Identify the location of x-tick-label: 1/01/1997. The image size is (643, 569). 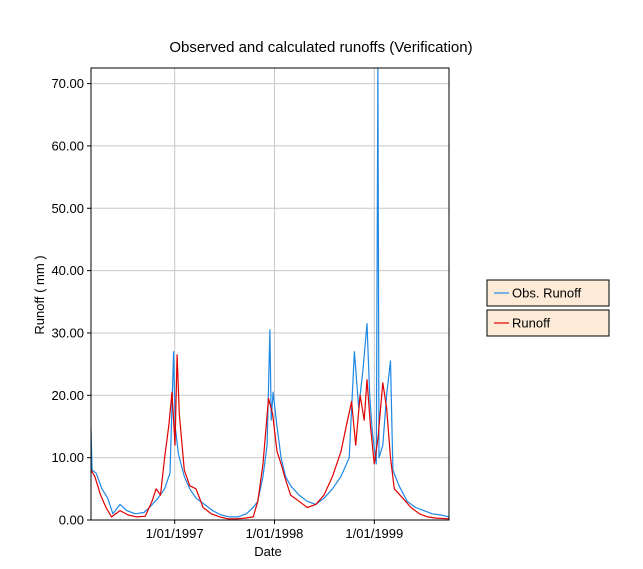
(175, 533).